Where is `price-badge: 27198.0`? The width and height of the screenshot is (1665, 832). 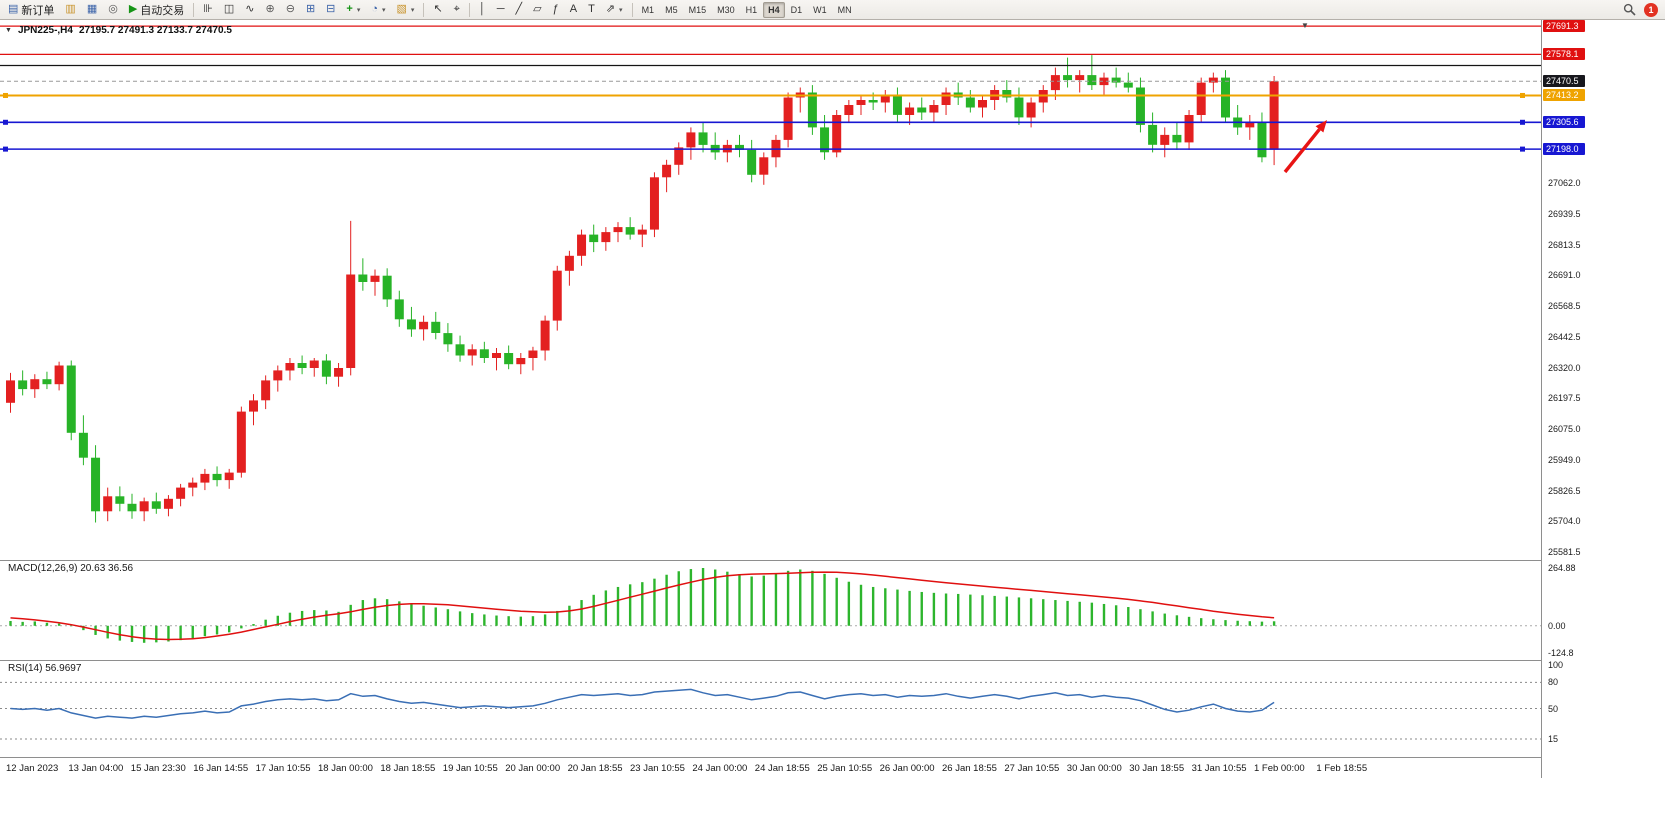 price-badge: 27198.0 is located at coordinates (1564, 149).